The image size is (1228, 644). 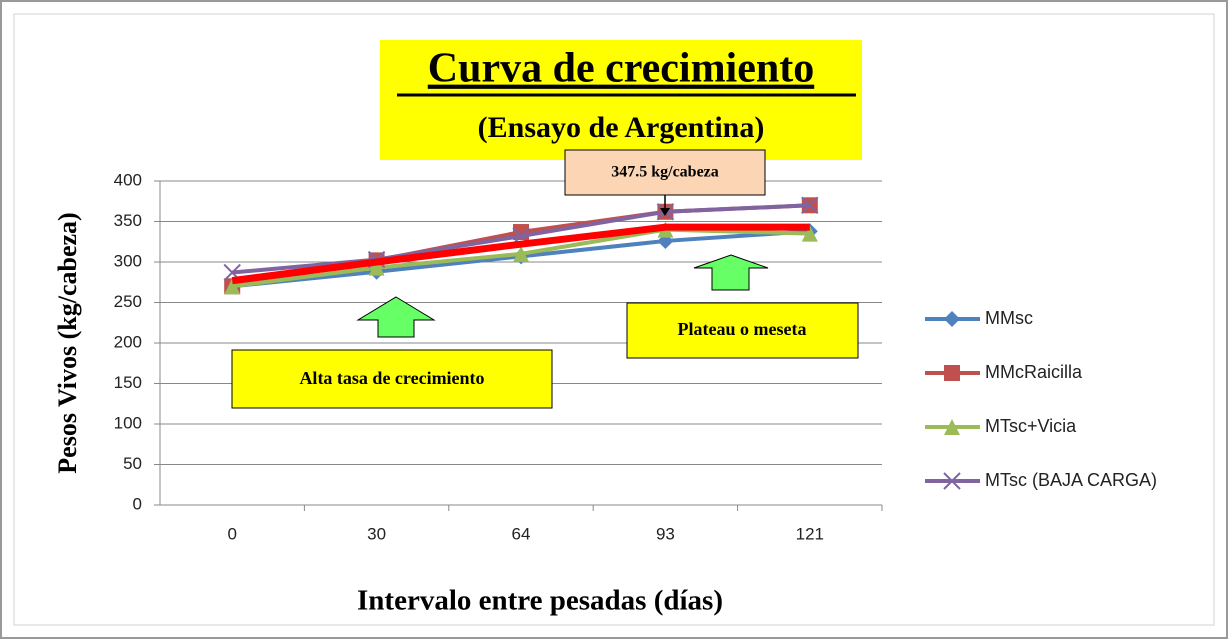 I want to click on chart-subtitle: (Ensayo de Argentina), so click(x=621, y=127).